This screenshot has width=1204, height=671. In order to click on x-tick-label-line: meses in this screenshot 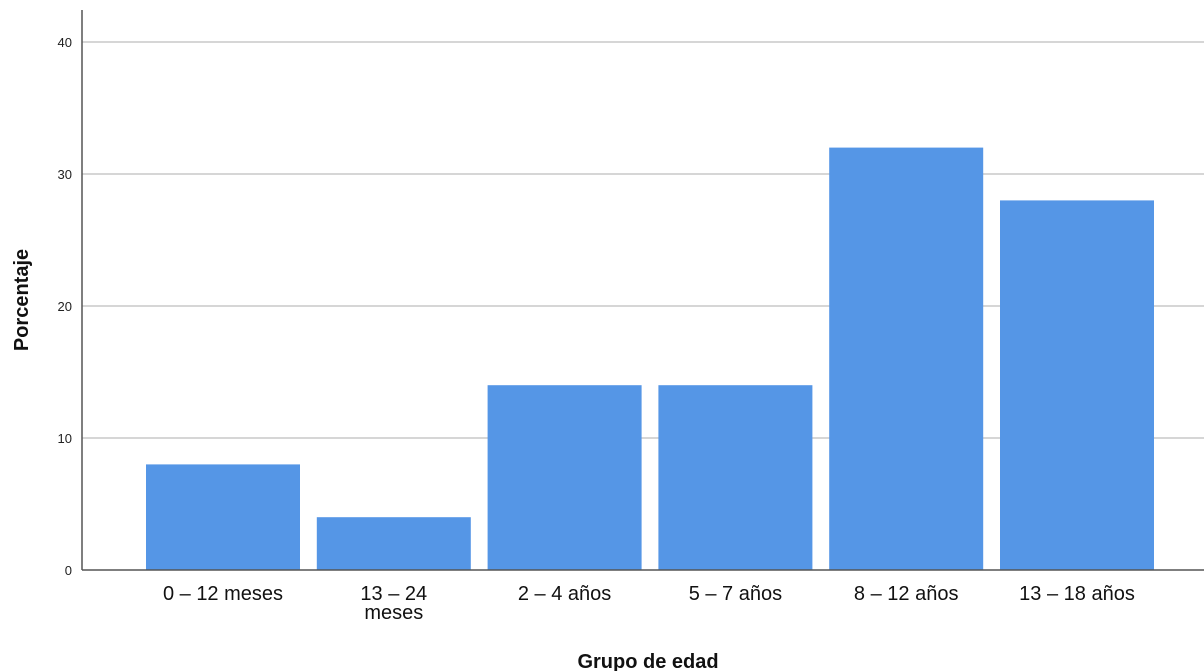, I will do `click(393, 613)`.